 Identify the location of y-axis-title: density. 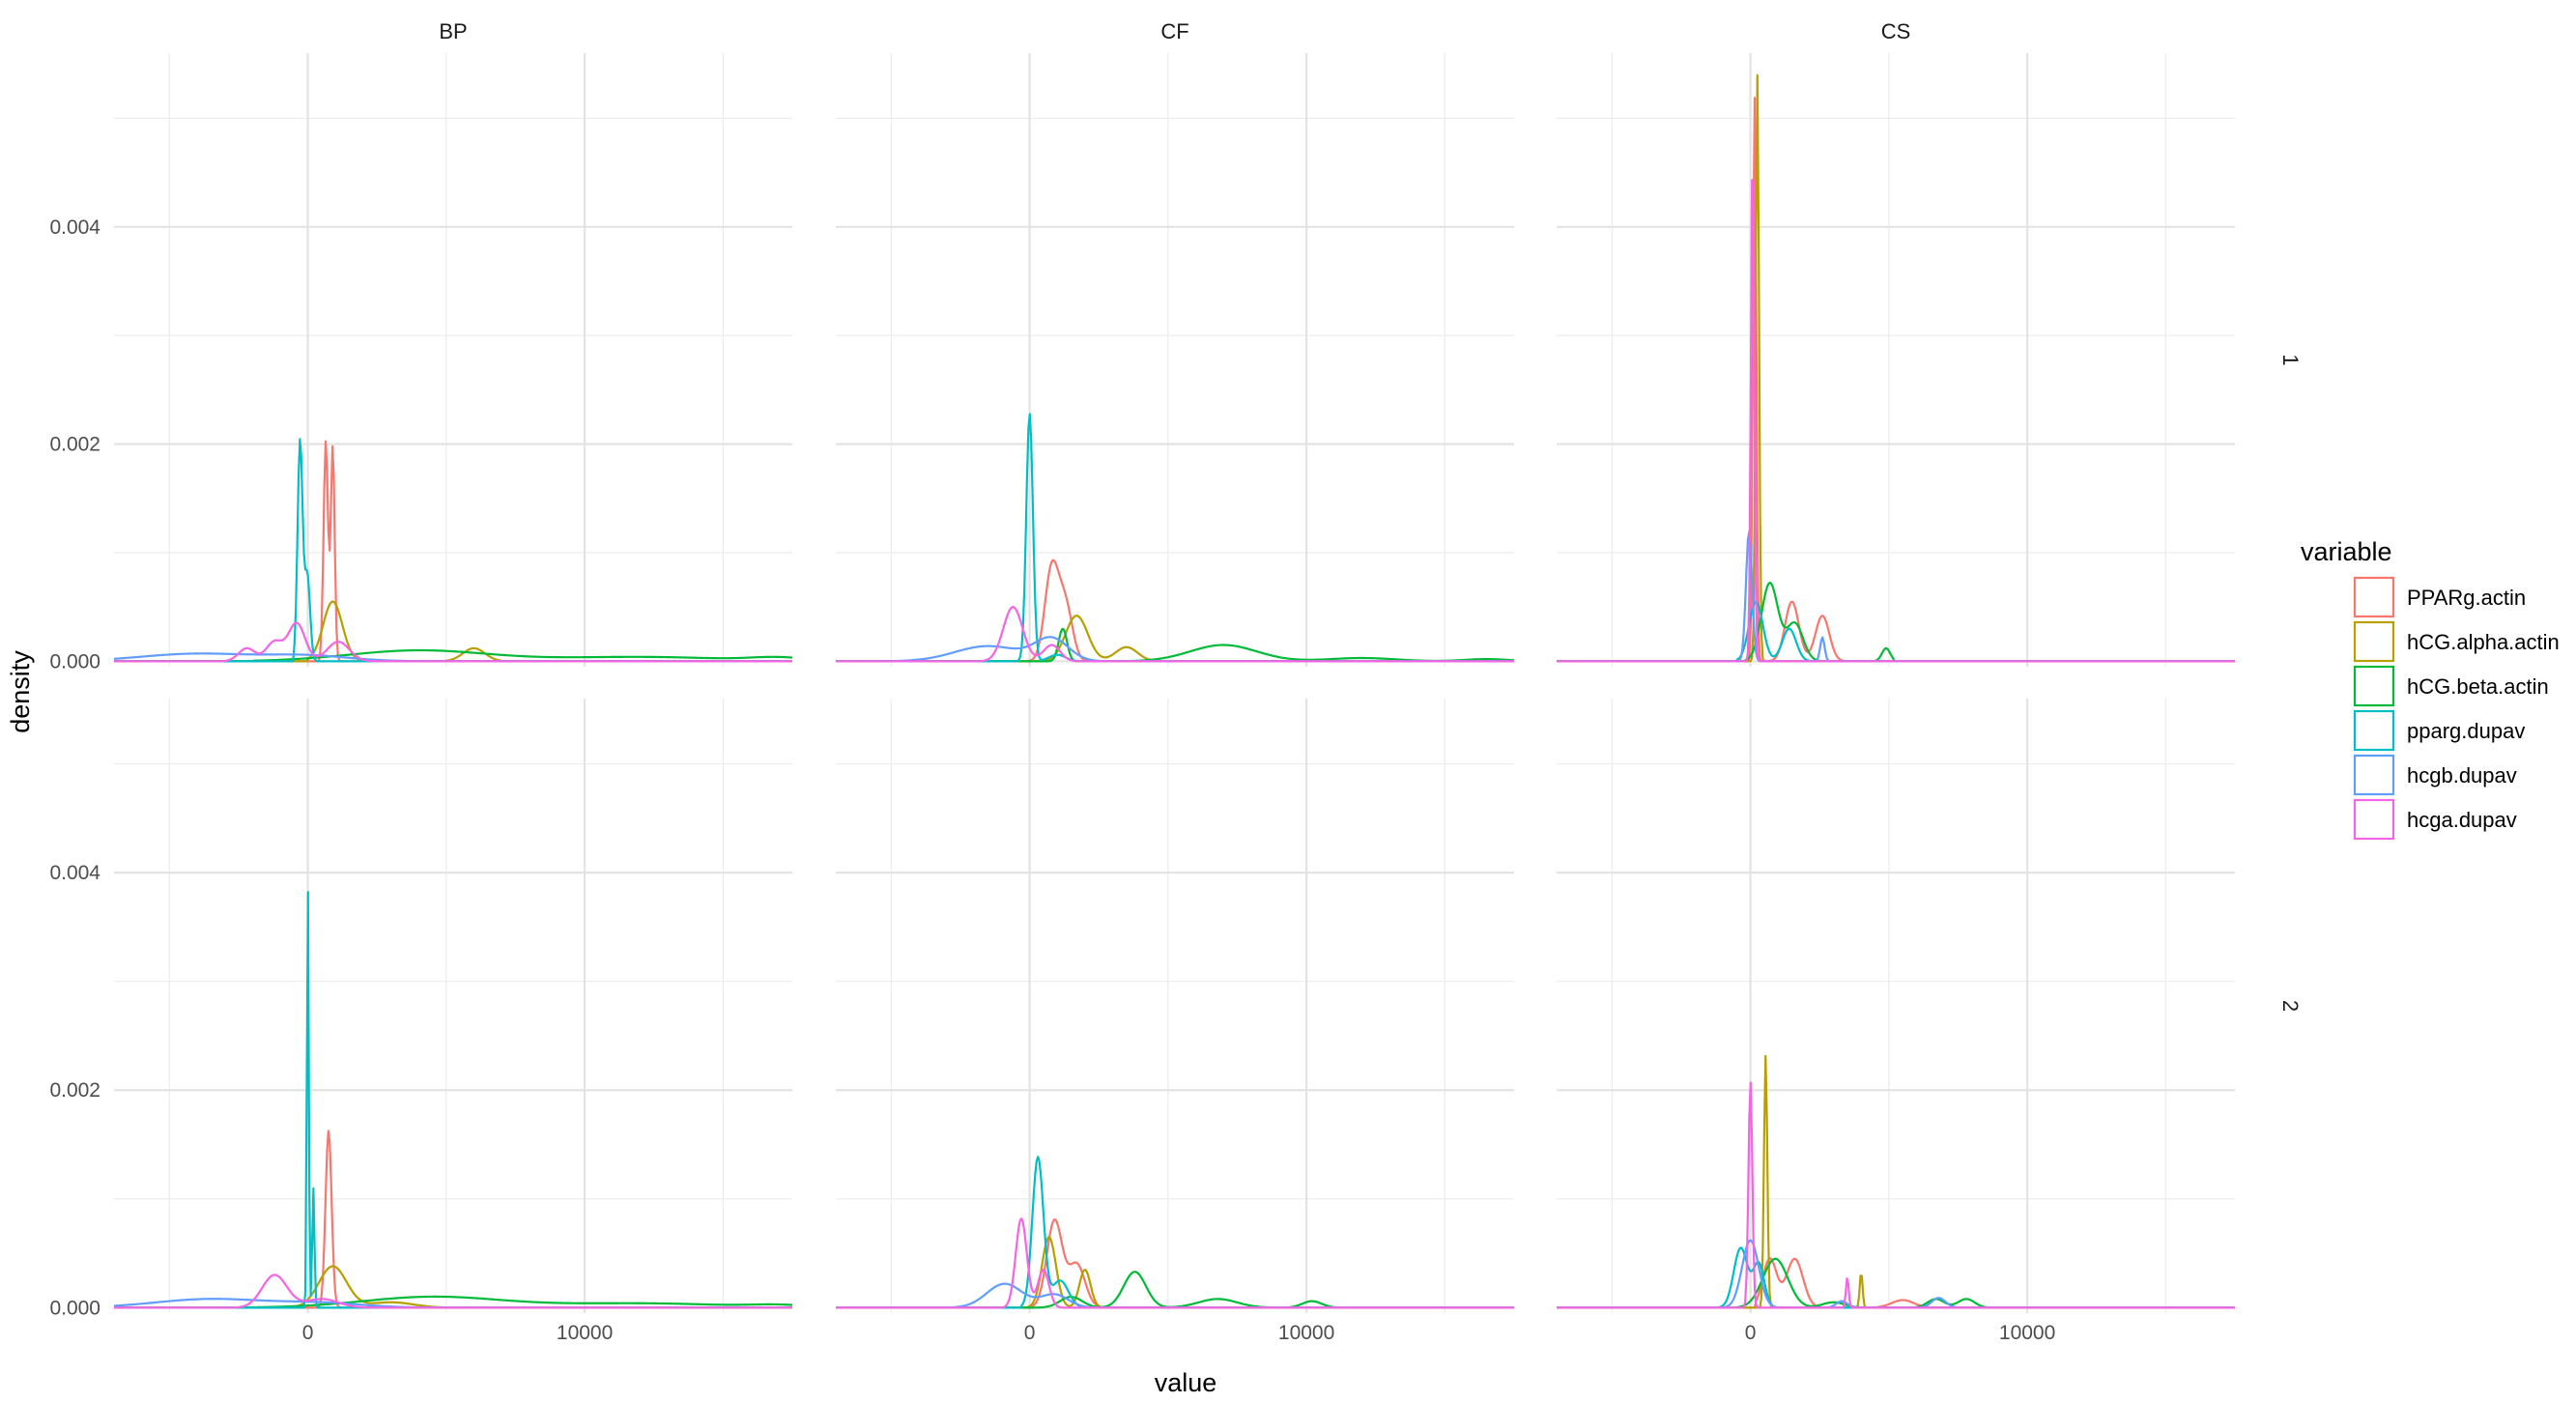
(21, 691).